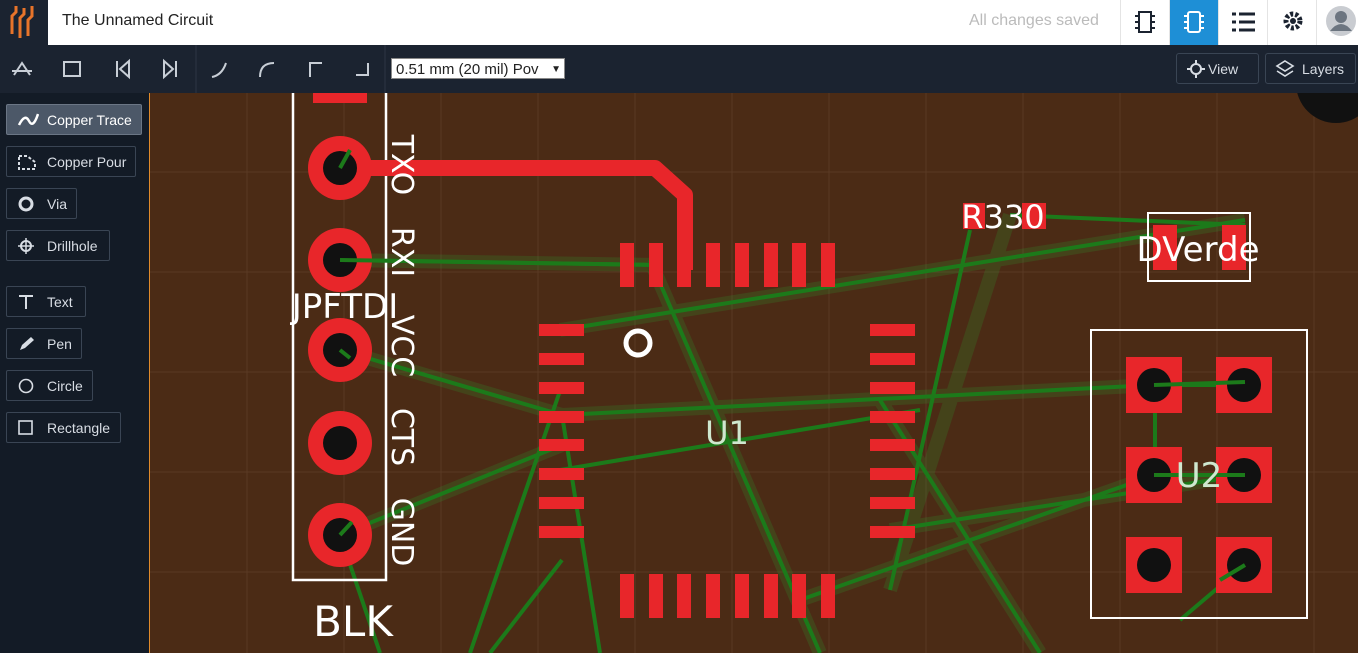 This screenshot has height=653, width=1358. What do you see at coordinates (199, 69) in the screenshot?
I see `toolbar-icons` at bounding box center [199, 69].